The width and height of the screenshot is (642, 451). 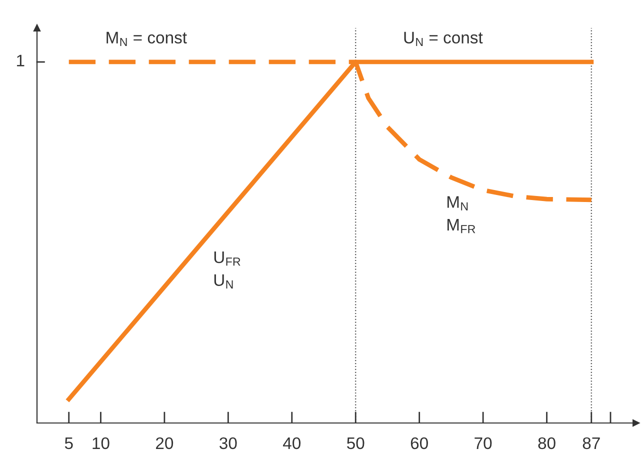 I want to click on x-tick-label: 40, so click(x=292, y=443).